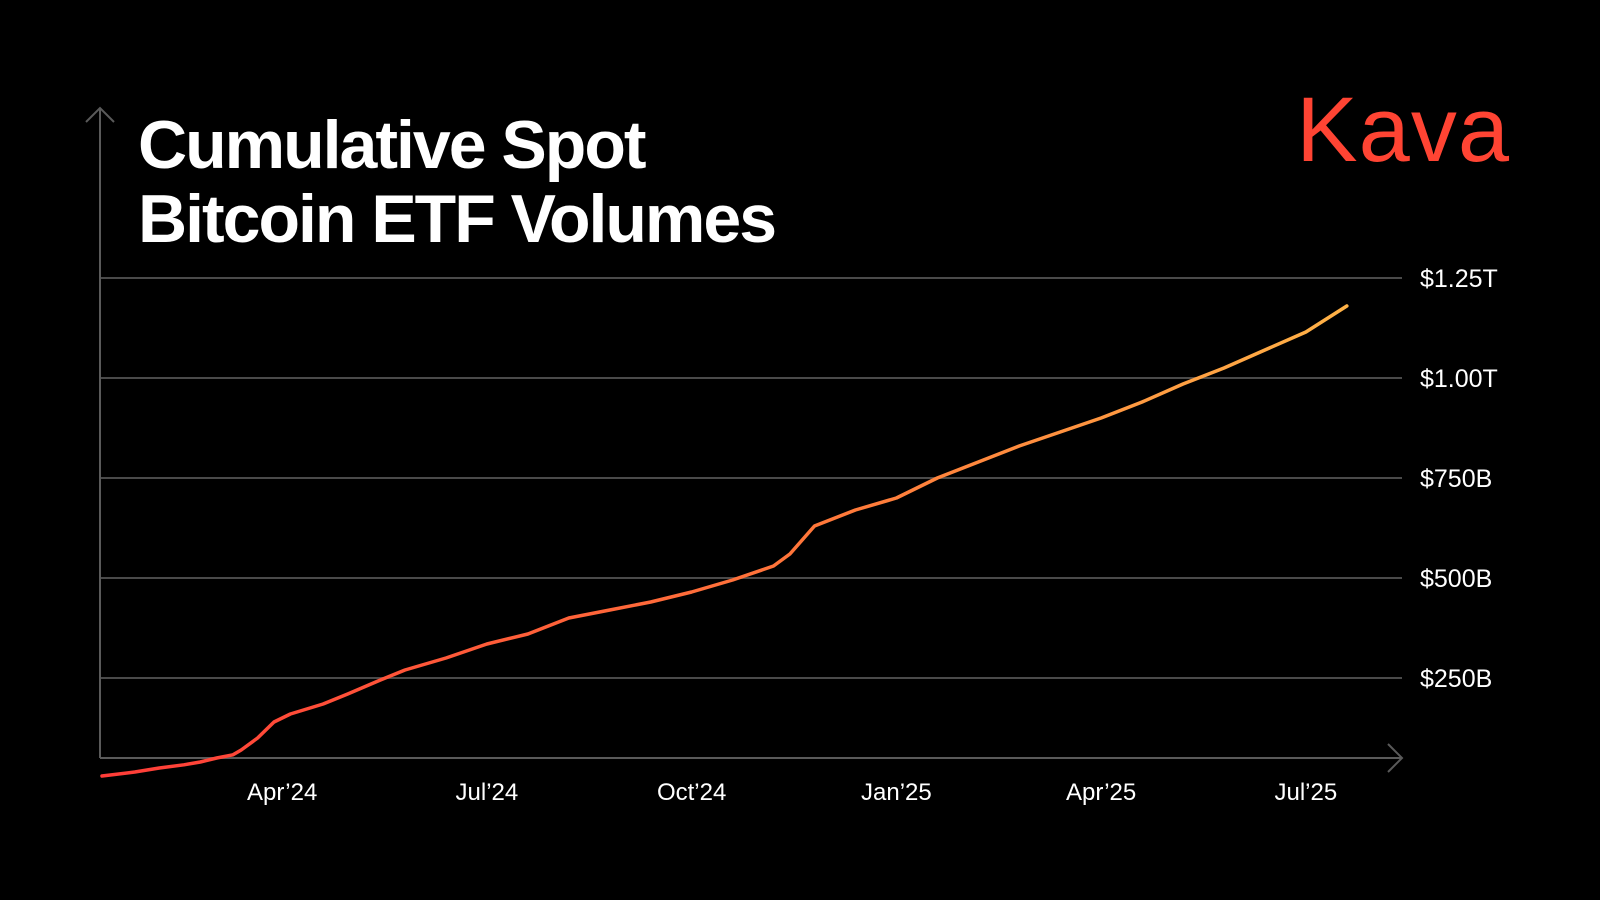  I want to click on x-tick-label: Jul’25, so click(1306, 792).